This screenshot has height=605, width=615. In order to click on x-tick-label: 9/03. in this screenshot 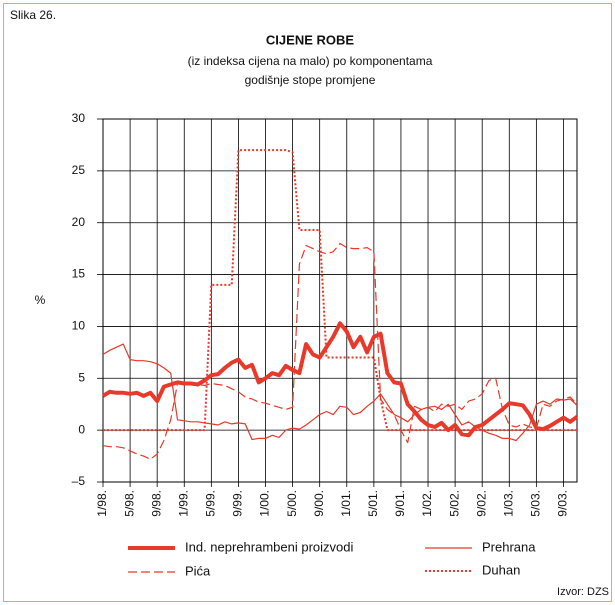, I will do `click(563, 503)`.